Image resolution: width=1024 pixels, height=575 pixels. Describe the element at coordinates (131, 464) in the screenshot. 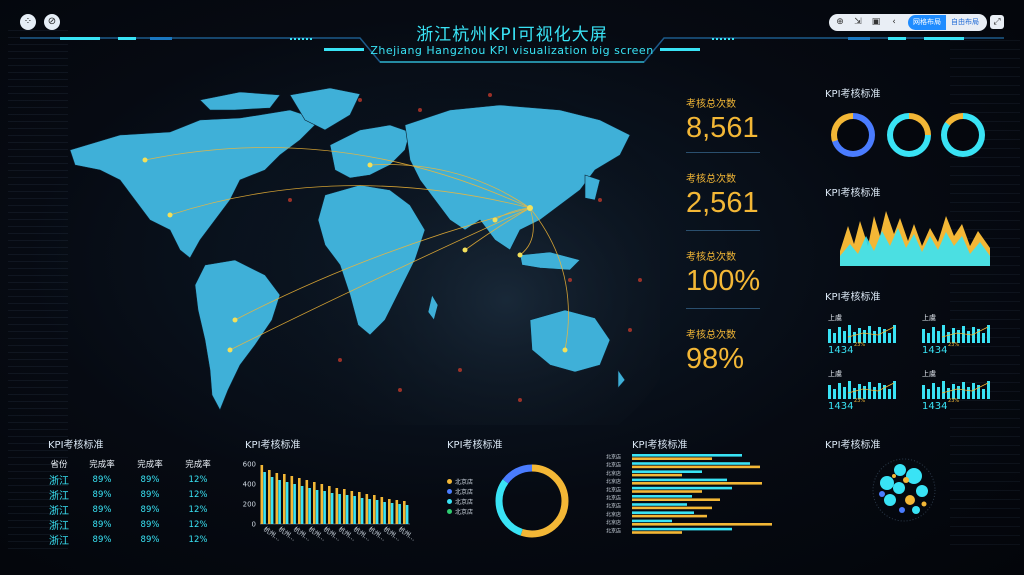

I see `table-header-row: 省份 完成率 完成率 完成率` at that location.